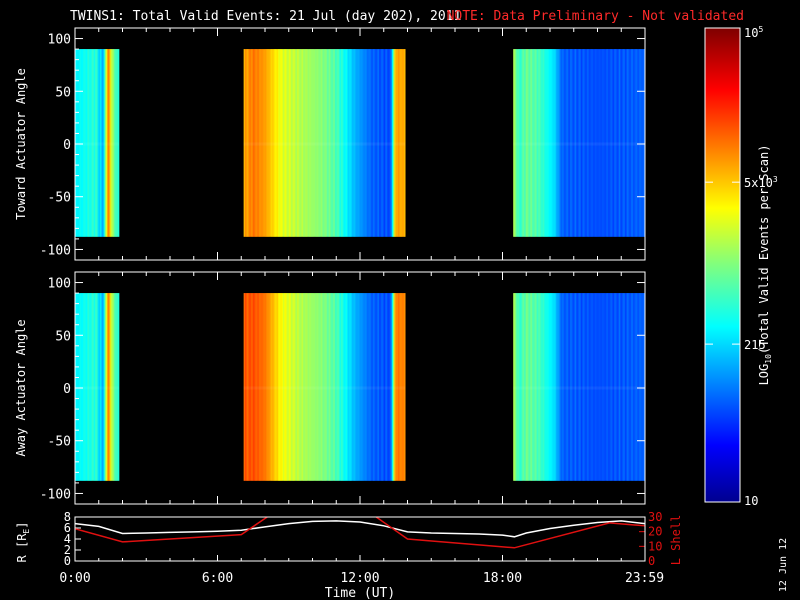 This screenshot has height=600, width=800. Describe the element at coordinates (59, 198) in the screenshot. I see `toward-ytick-label: -50` at that location.